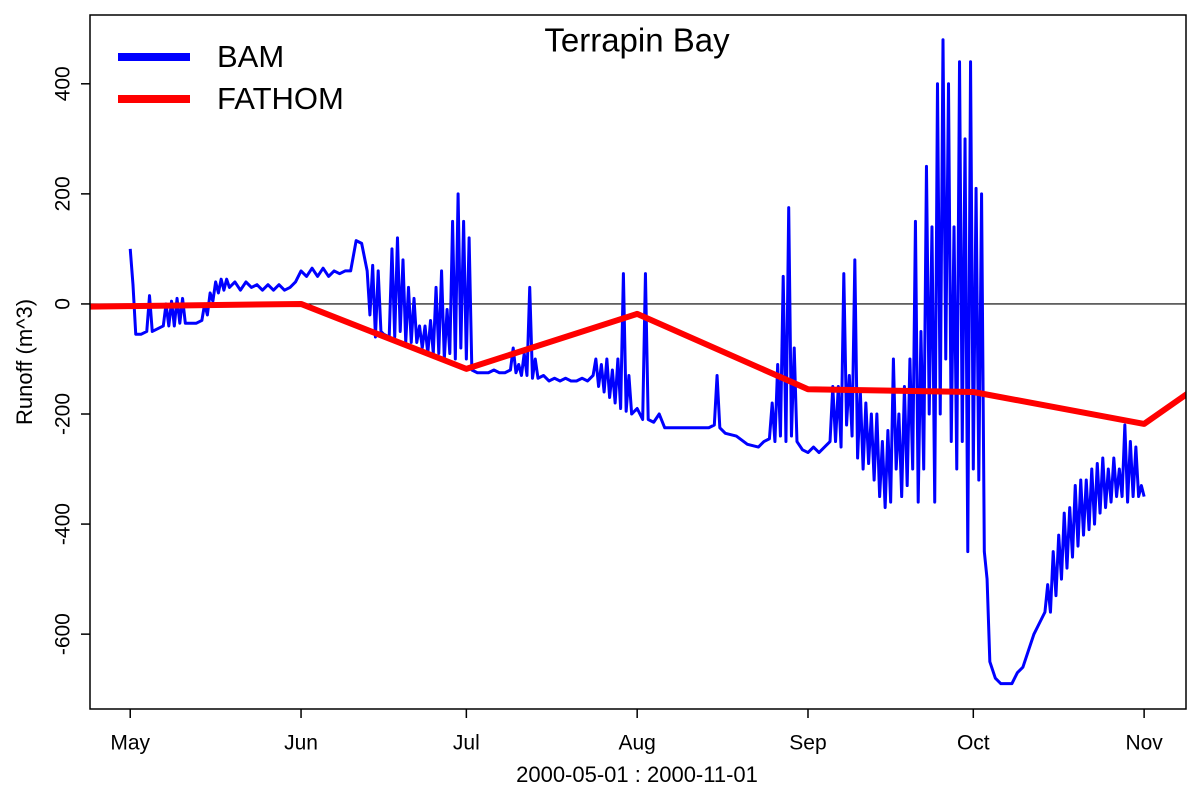 This screenshot has width=1200, height=800. I want to click on chart-title: Terrapin Bay, so click(637, 40).